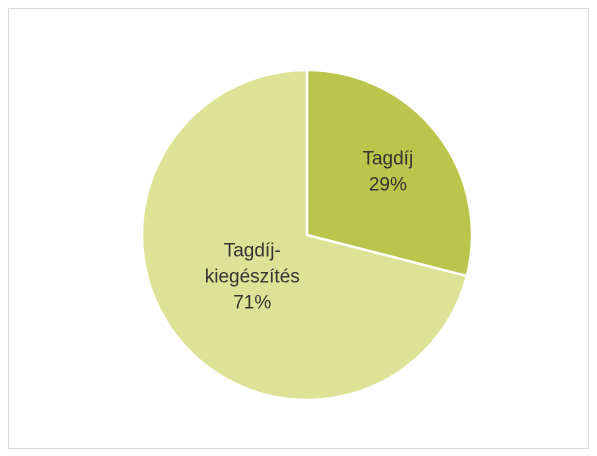 This screenshot has width=597, height=456. What do you see at coordinates (252, 263) in the screenshot?
I see `slice-category-label: Tagdíj-kiegészítés` at bounding box center [252, 263].